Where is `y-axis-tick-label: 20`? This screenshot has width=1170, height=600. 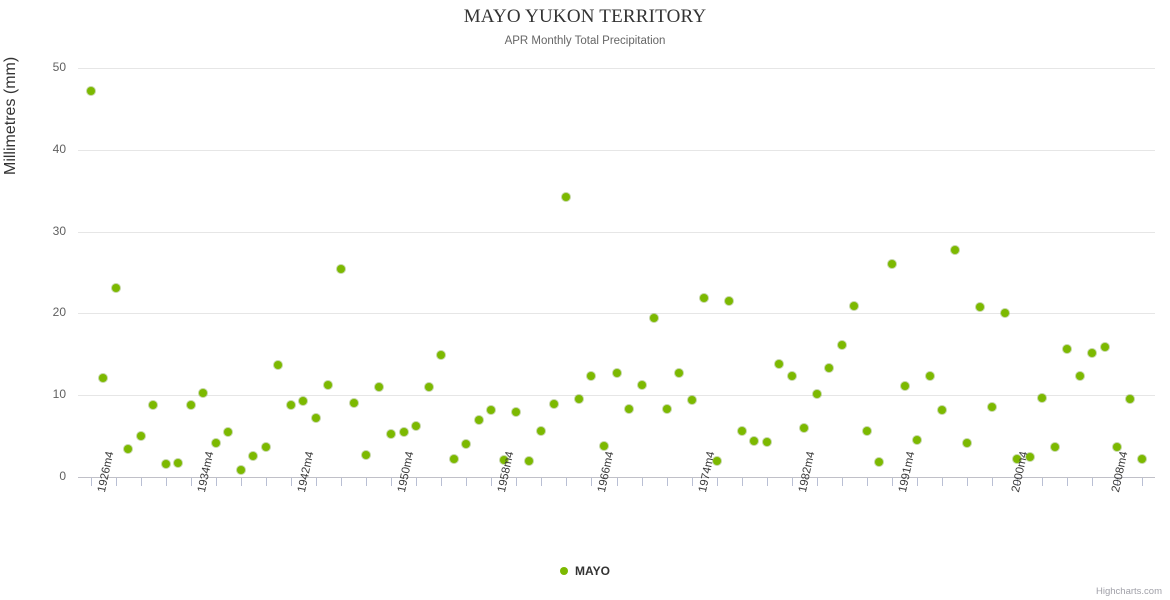
y-axis-tick-label: 20 is located at coordinates (59, 312).